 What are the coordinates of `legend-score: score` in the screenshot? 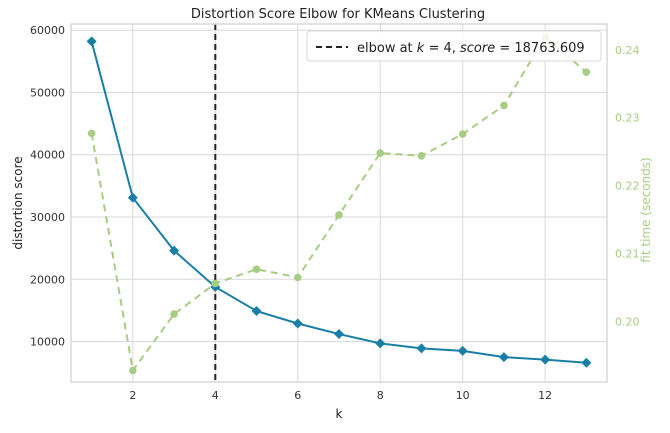 It's located at (477, 48).